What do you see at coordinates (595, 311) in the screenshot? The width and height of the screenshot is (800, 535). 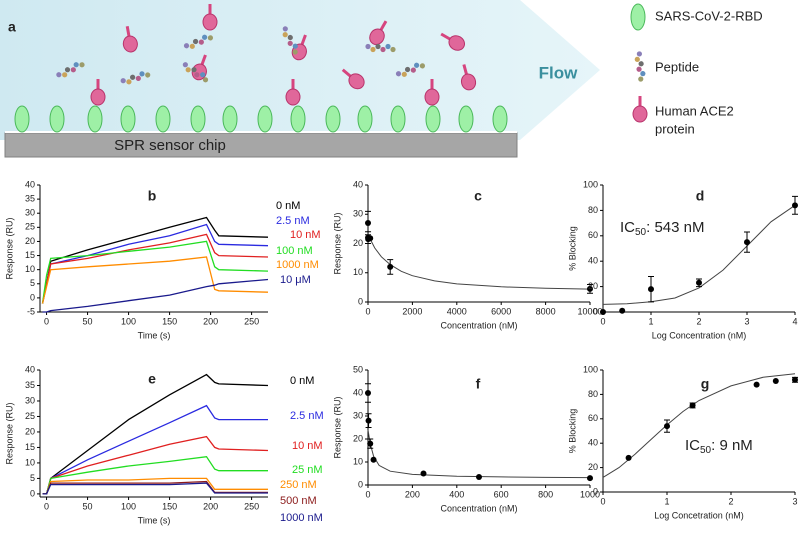 I see `y-tick-label: 0` at bounding box center [595, 311].